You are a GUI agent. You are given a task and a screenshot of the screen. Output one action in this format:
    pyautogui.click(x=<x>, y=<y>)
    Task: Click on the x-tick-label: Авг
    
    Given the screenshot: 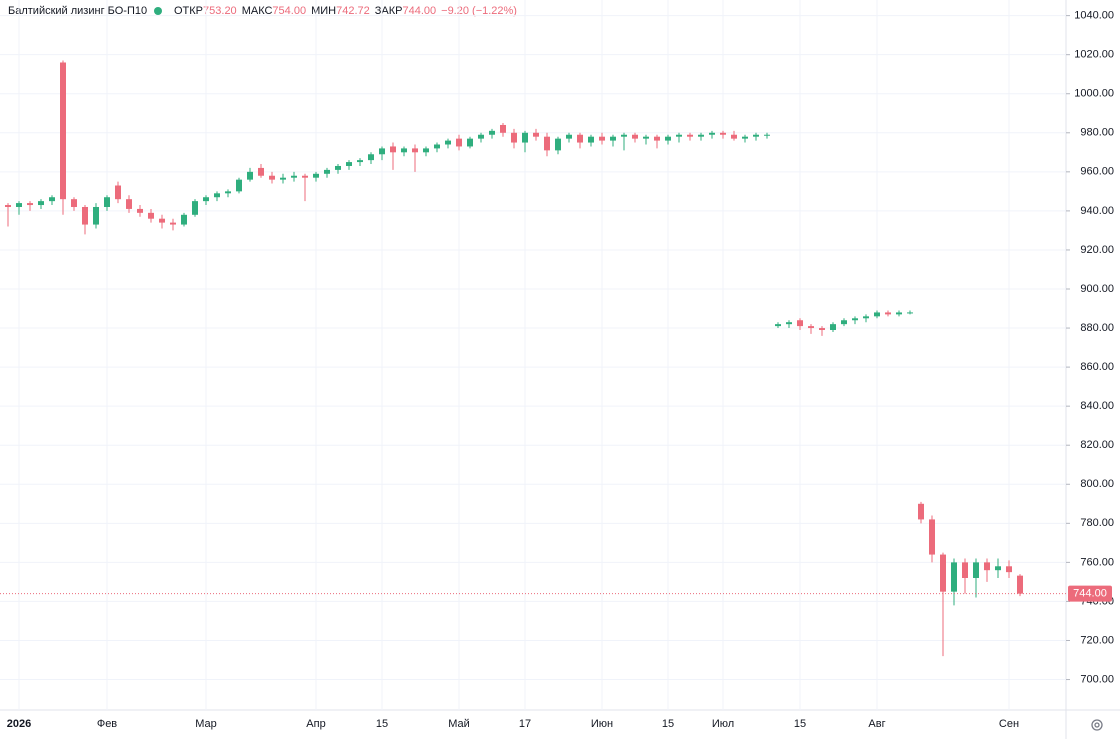 What is the action you would take?
    pyautogui.click(x=876, y=724)
    